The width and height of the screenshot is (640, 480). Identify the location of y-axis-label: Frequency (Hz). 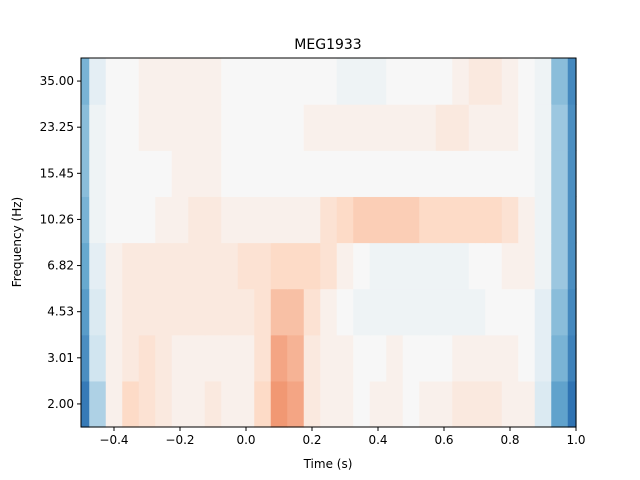
(17, 242).